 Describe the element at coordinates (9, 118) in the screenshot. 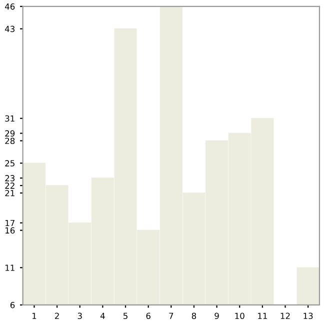

I see `y-tick-label: 31` at that location.